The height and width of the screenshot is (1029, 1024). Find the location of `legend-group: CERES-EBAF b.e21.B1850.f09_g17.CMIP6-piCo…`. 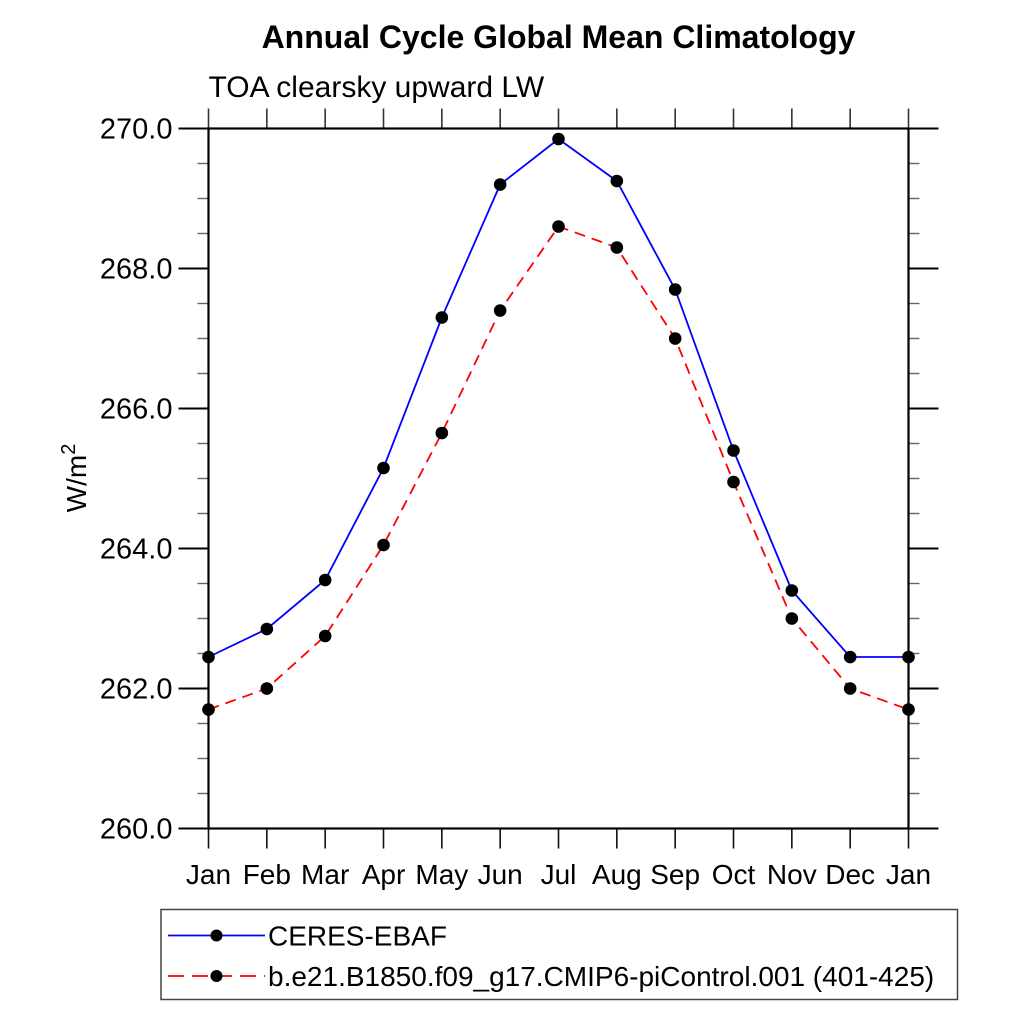

legend-group: CERES-EBAF b.e21.B1850.f09_g17.CMIP6-piCo… is located at coordinates (559, 954).